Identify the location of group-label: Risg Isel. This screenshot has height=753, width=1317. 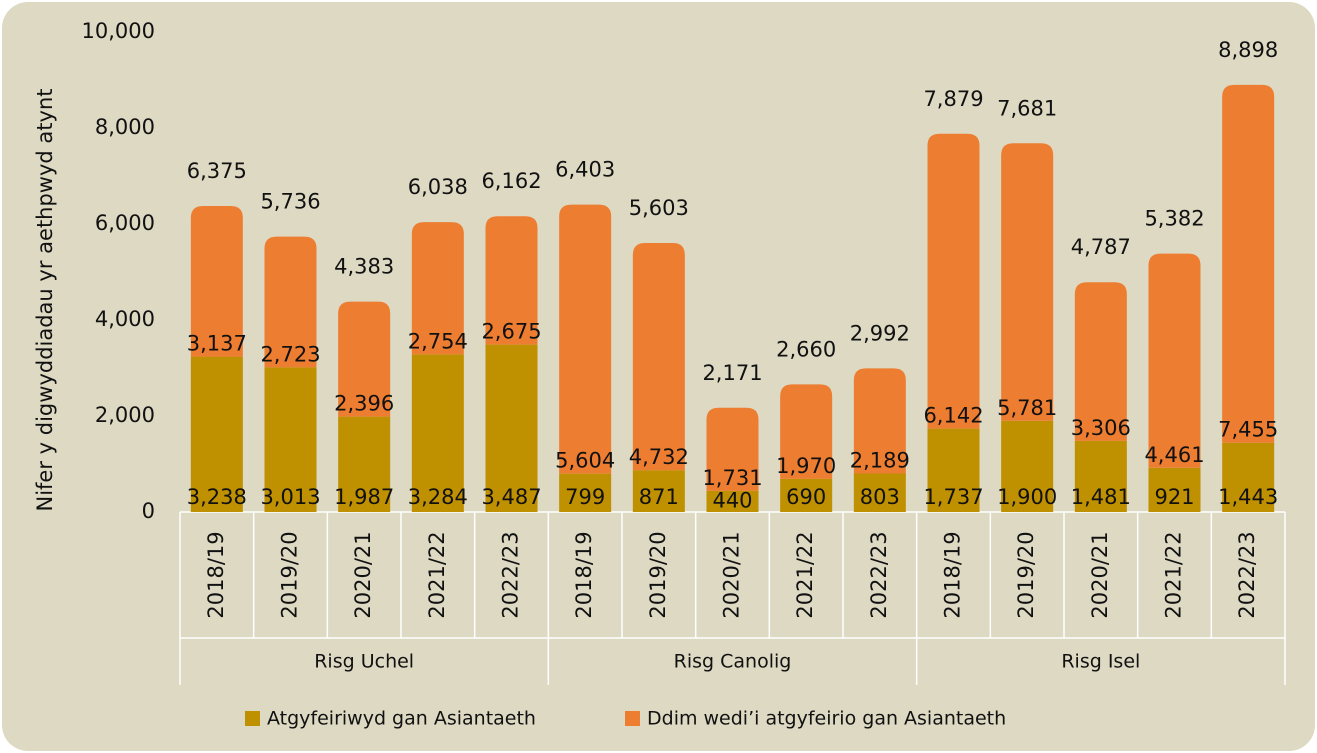
(1100, 662).